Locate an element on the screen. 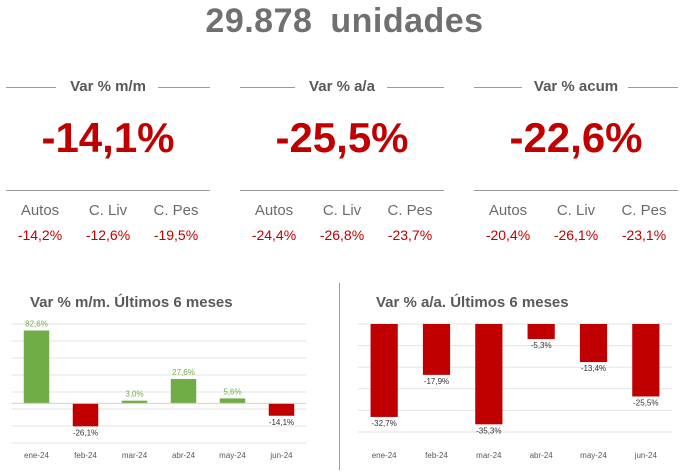  data-label: -35,3% is located at coordinates (488, 430).